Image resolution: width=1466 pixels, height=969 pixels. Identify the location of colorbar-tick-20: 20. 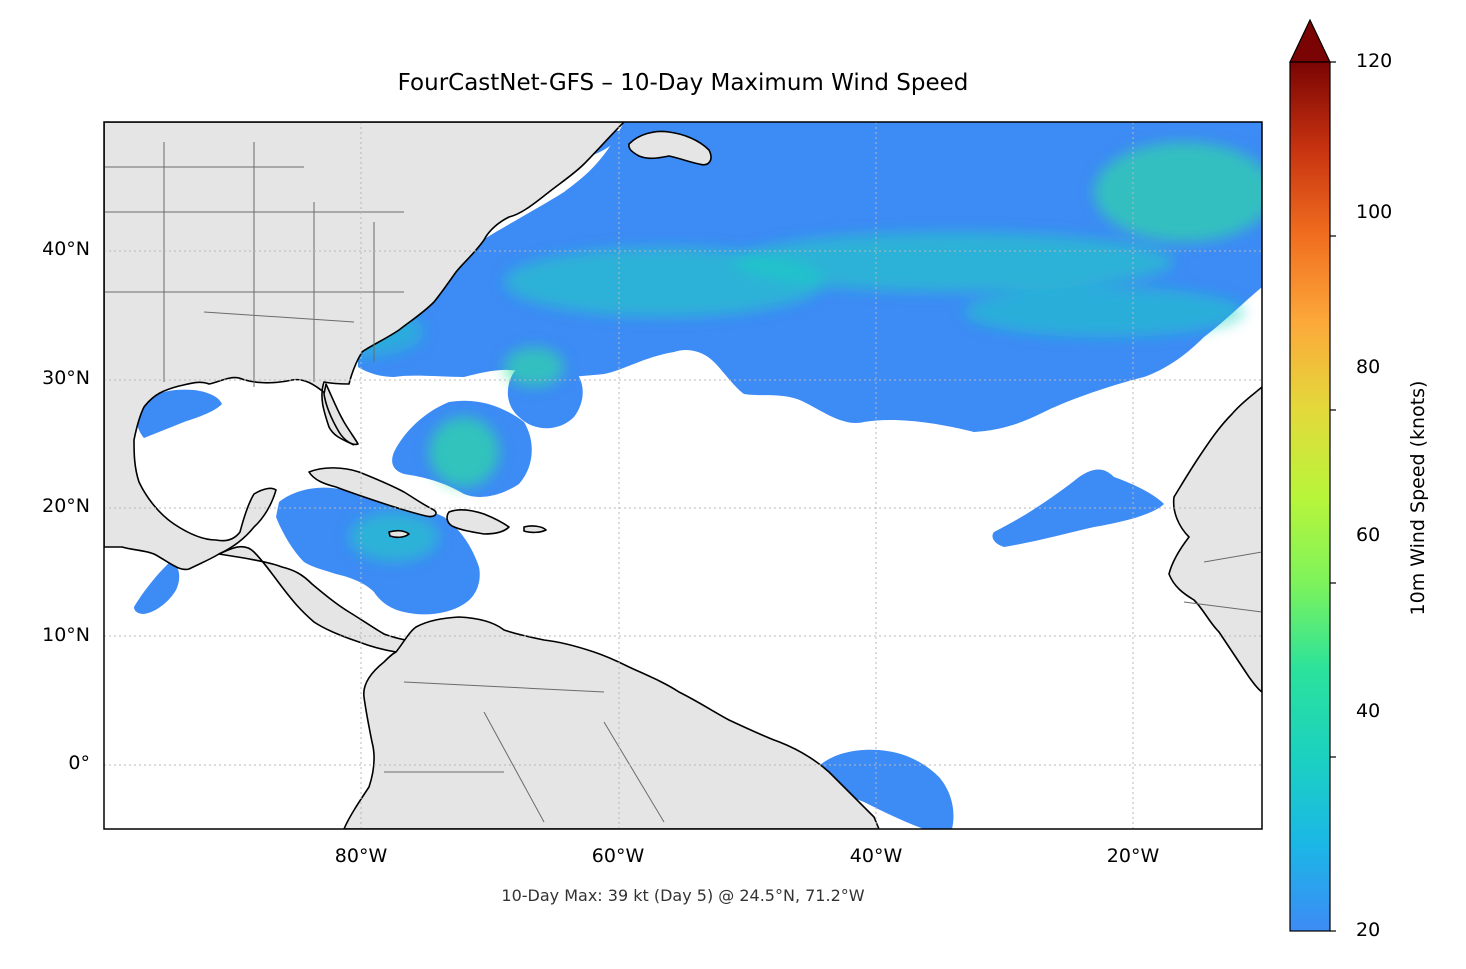
(1368, 930).